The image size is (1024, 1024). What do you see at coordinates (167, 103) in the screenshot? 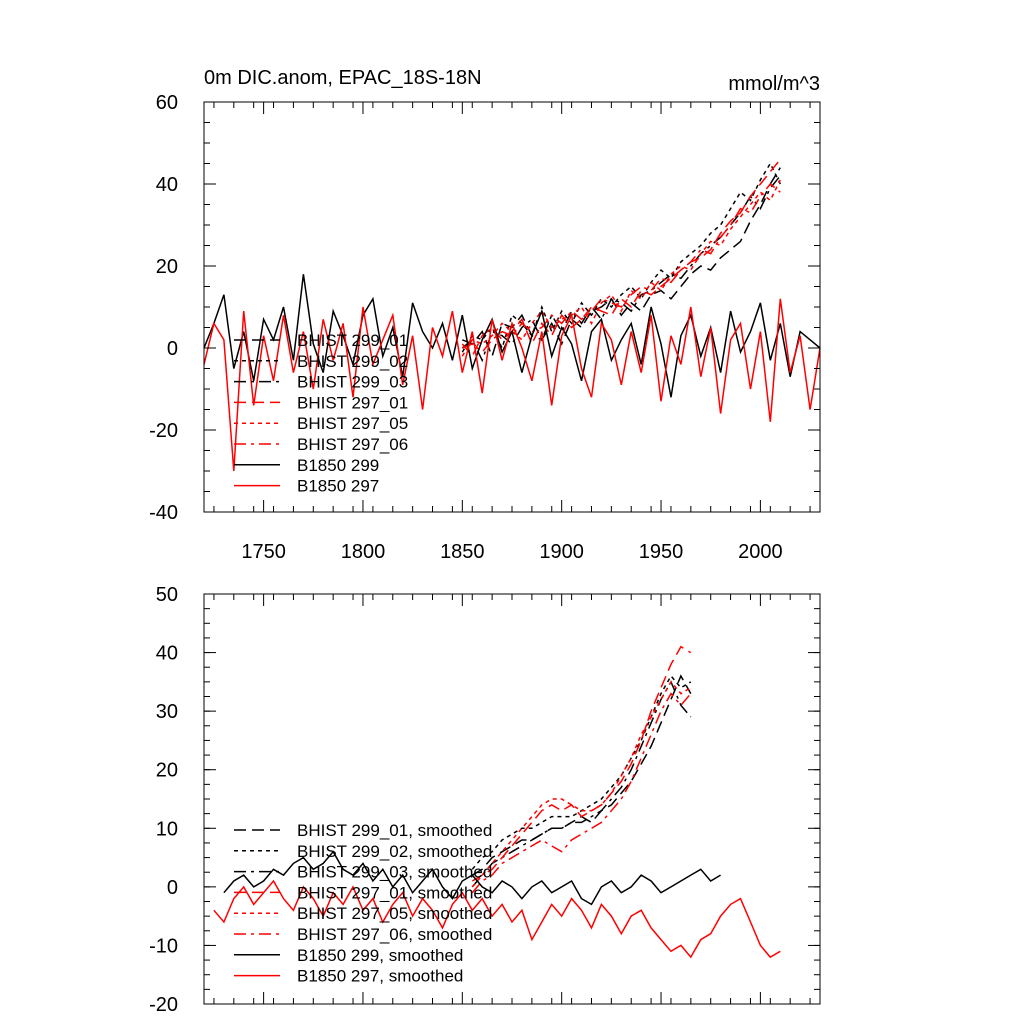
I see `top-y-tick-label: 60` at bounding box center [167, 103].